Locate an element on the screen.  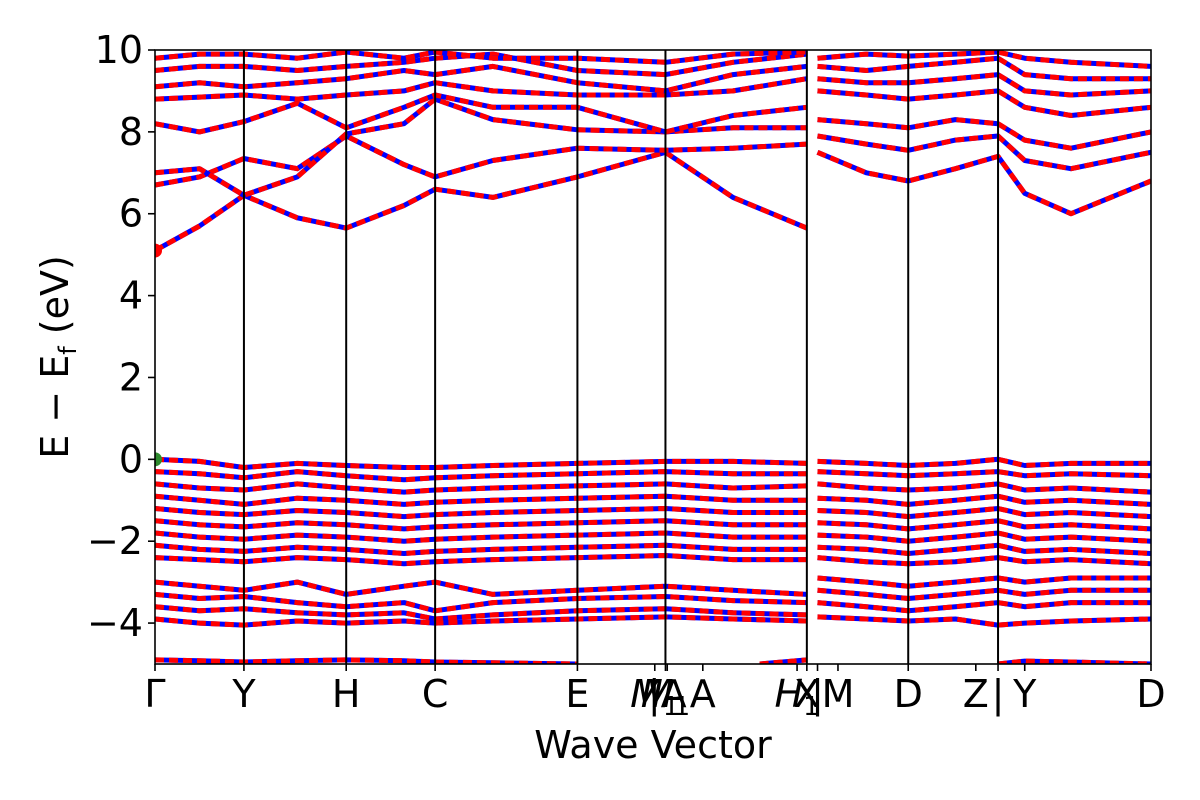
y-tick-label-2: 0 is located at coordinates (131, 459).